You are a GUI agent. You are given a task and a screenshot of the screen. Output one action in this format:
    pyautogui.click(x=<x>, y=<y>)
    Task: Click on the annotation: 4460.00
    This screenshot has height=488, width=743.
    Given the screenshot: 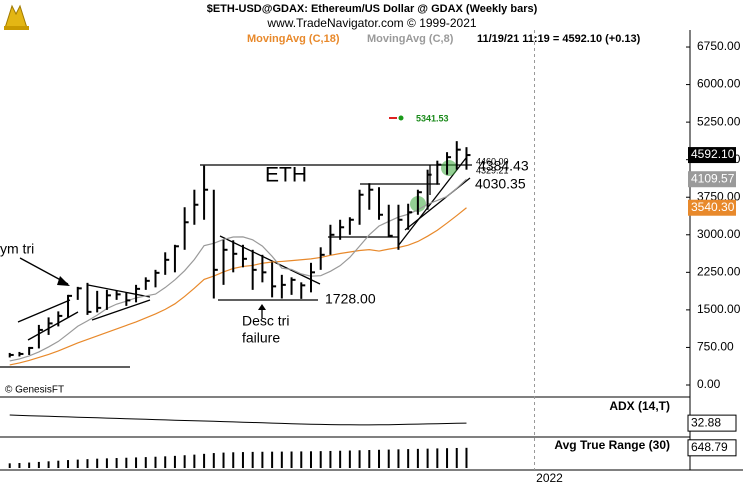 What is the action you would take?
    pyautogui.click(x=492, y=161)
    